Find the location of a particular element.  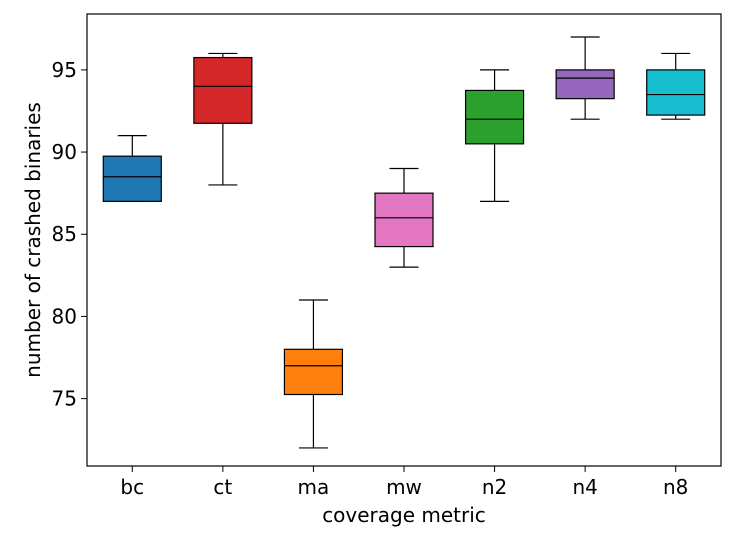

box-ma is located at coordinates (313, 374).